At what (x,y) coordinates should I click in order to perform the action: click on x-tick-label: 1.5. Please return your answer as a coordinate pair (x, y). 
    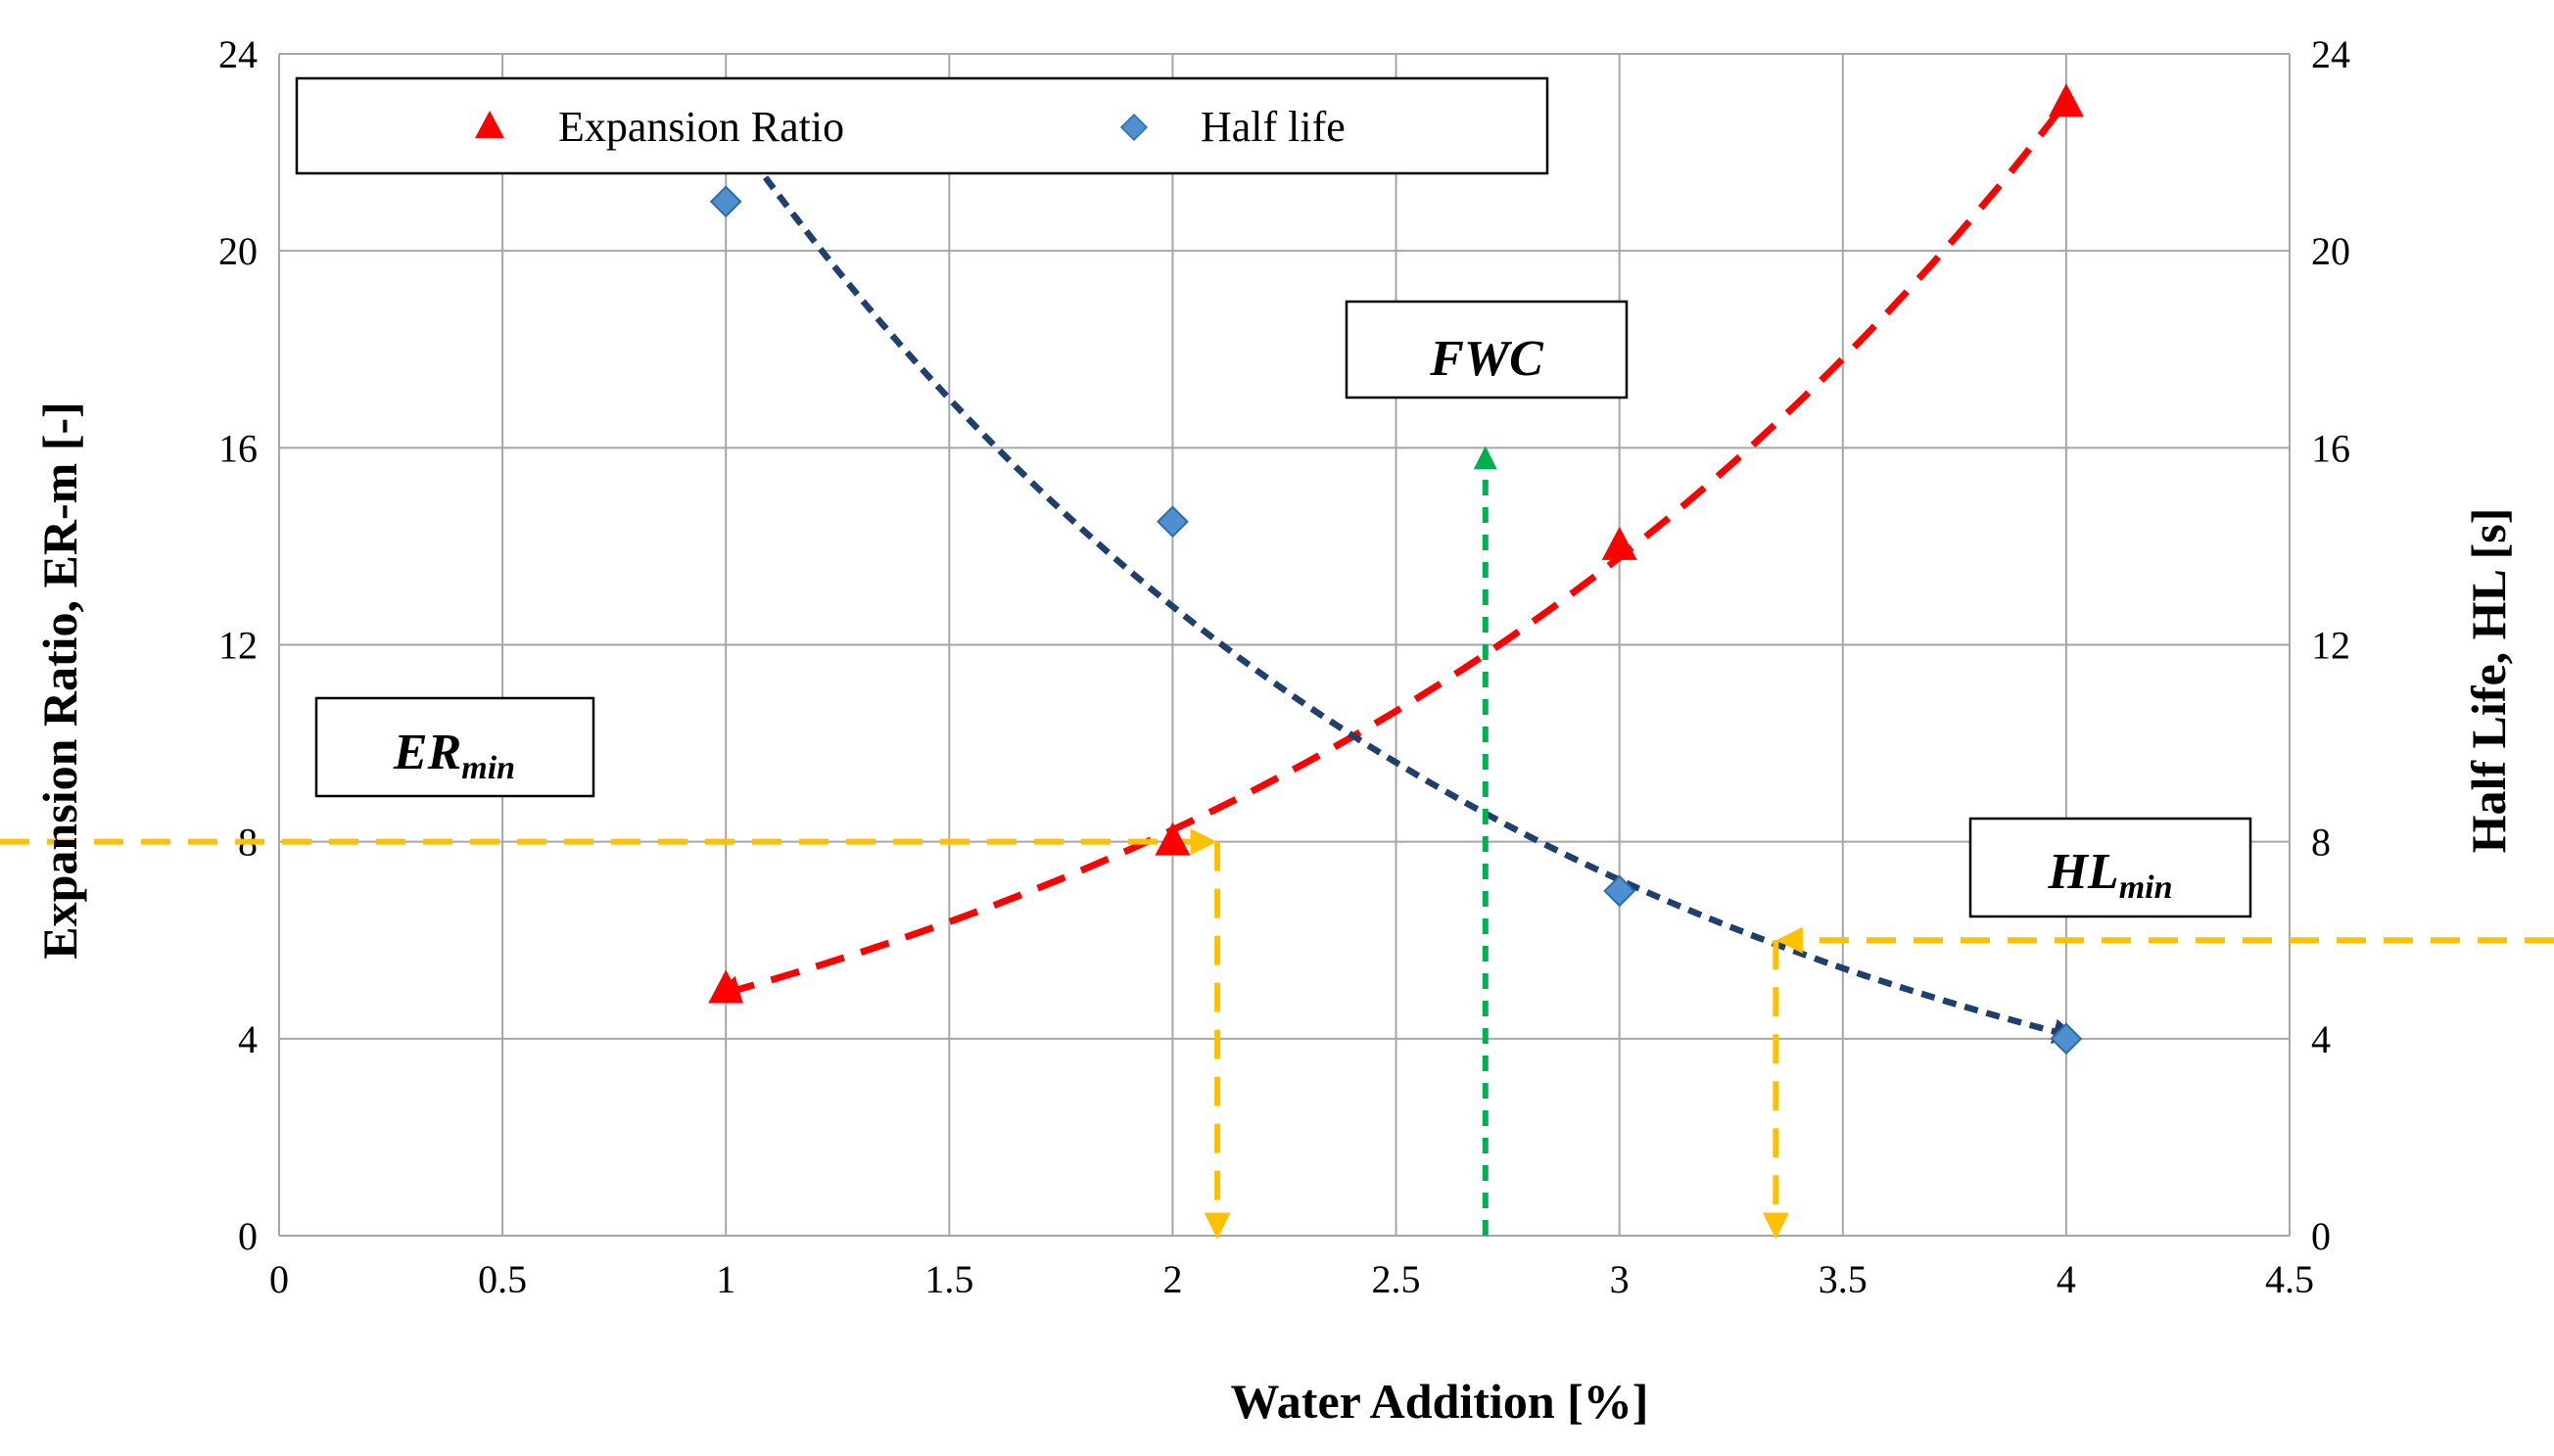
    Looking at the image, I should click on (948, 1279).